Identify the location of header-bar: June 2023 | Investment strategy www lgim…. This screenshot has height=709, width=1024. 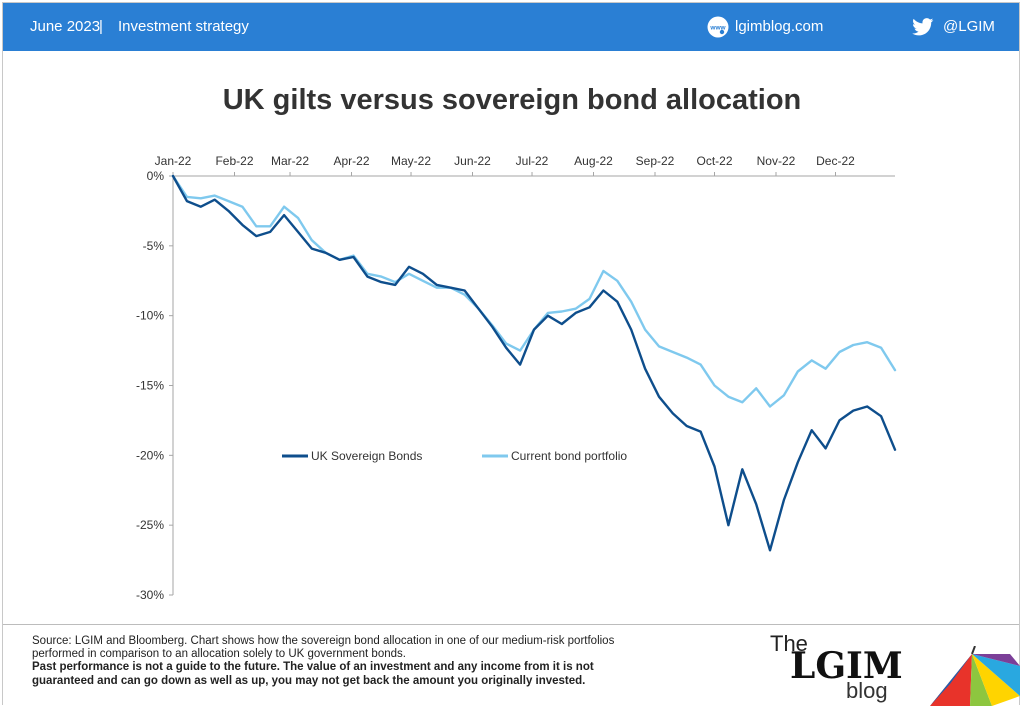
(511, 27).